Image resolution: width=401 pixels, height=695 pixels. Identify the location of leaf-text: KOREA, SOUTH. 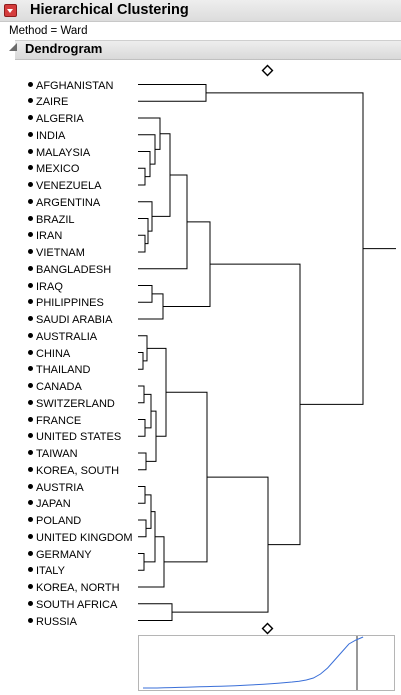
(78, 470).